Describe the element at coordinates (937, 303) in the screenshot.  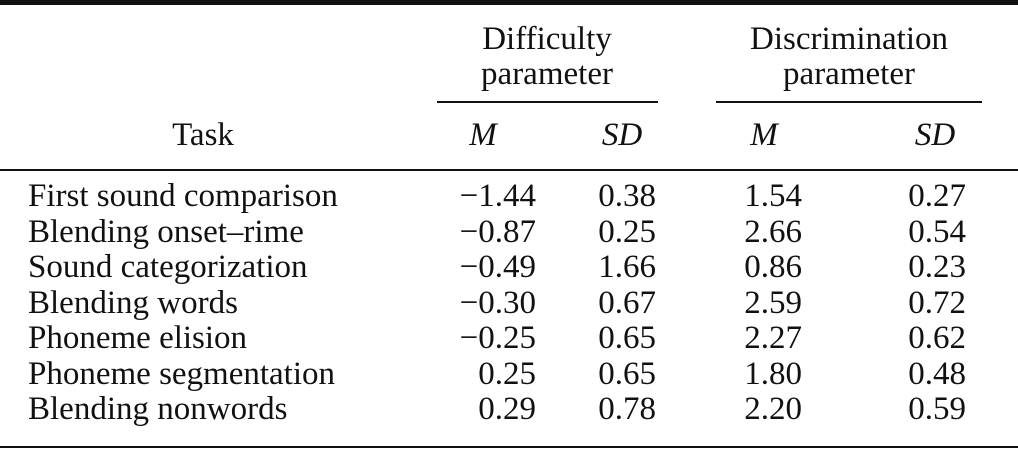
I see `discrimination-sd-cell: 0.72` at that location.